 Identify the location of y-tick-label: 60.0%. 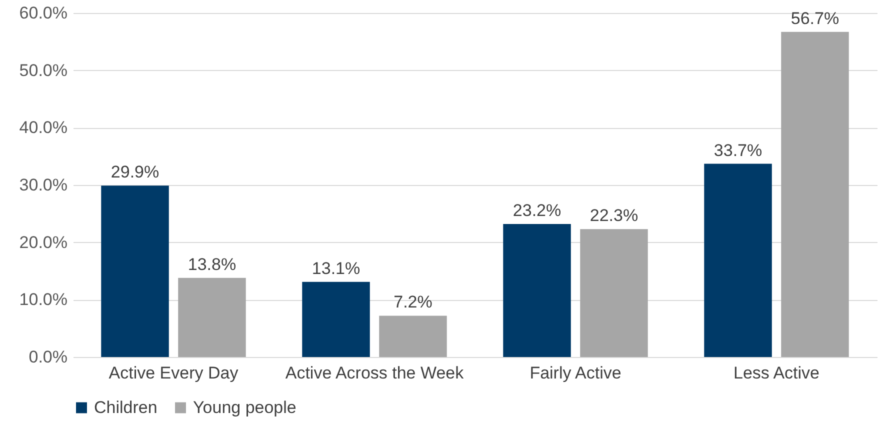
(43, 13).